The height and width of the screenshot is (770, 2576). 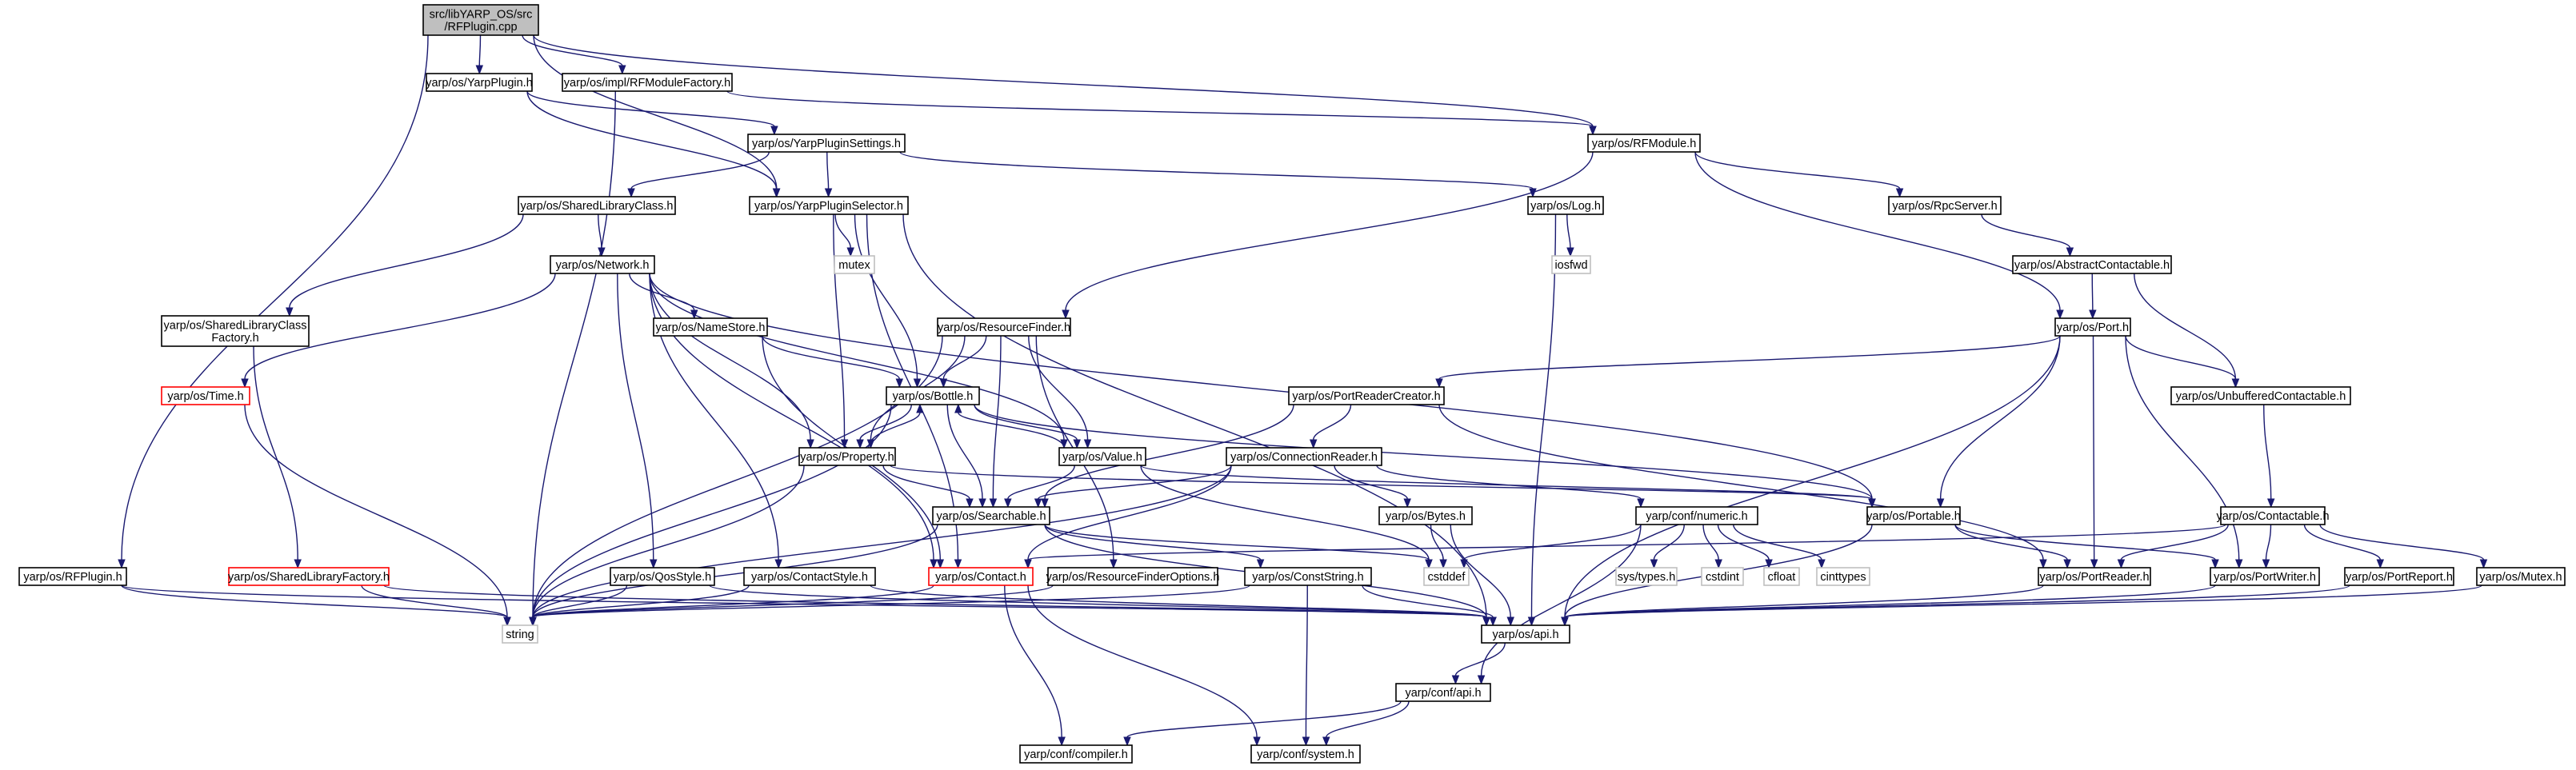 What do you see at coordinates (1304, 456) in the screenshot?
I see `node-connectionreader: yarp/os/ConnectionReader.h` at bounding box center [1304, 456].